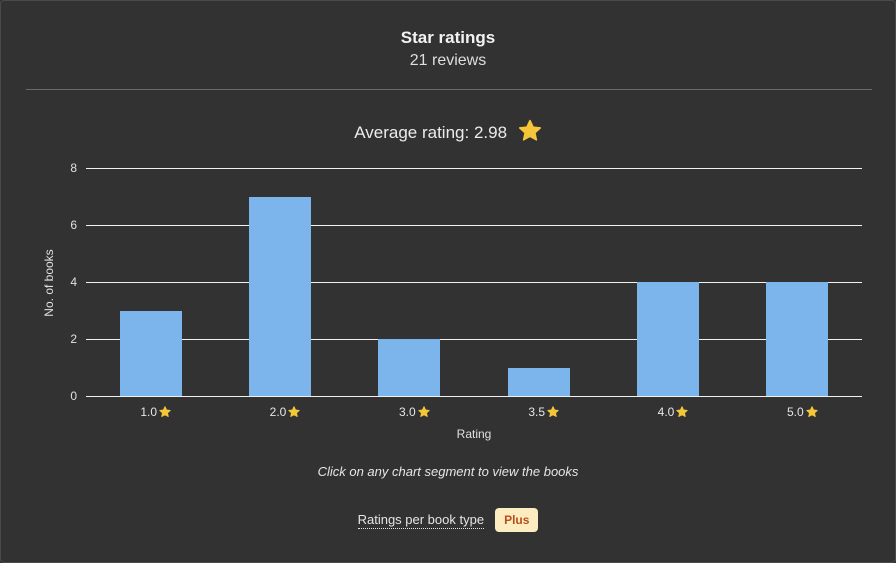  I want to click on x-tick: 2.0, so click(285, 412).